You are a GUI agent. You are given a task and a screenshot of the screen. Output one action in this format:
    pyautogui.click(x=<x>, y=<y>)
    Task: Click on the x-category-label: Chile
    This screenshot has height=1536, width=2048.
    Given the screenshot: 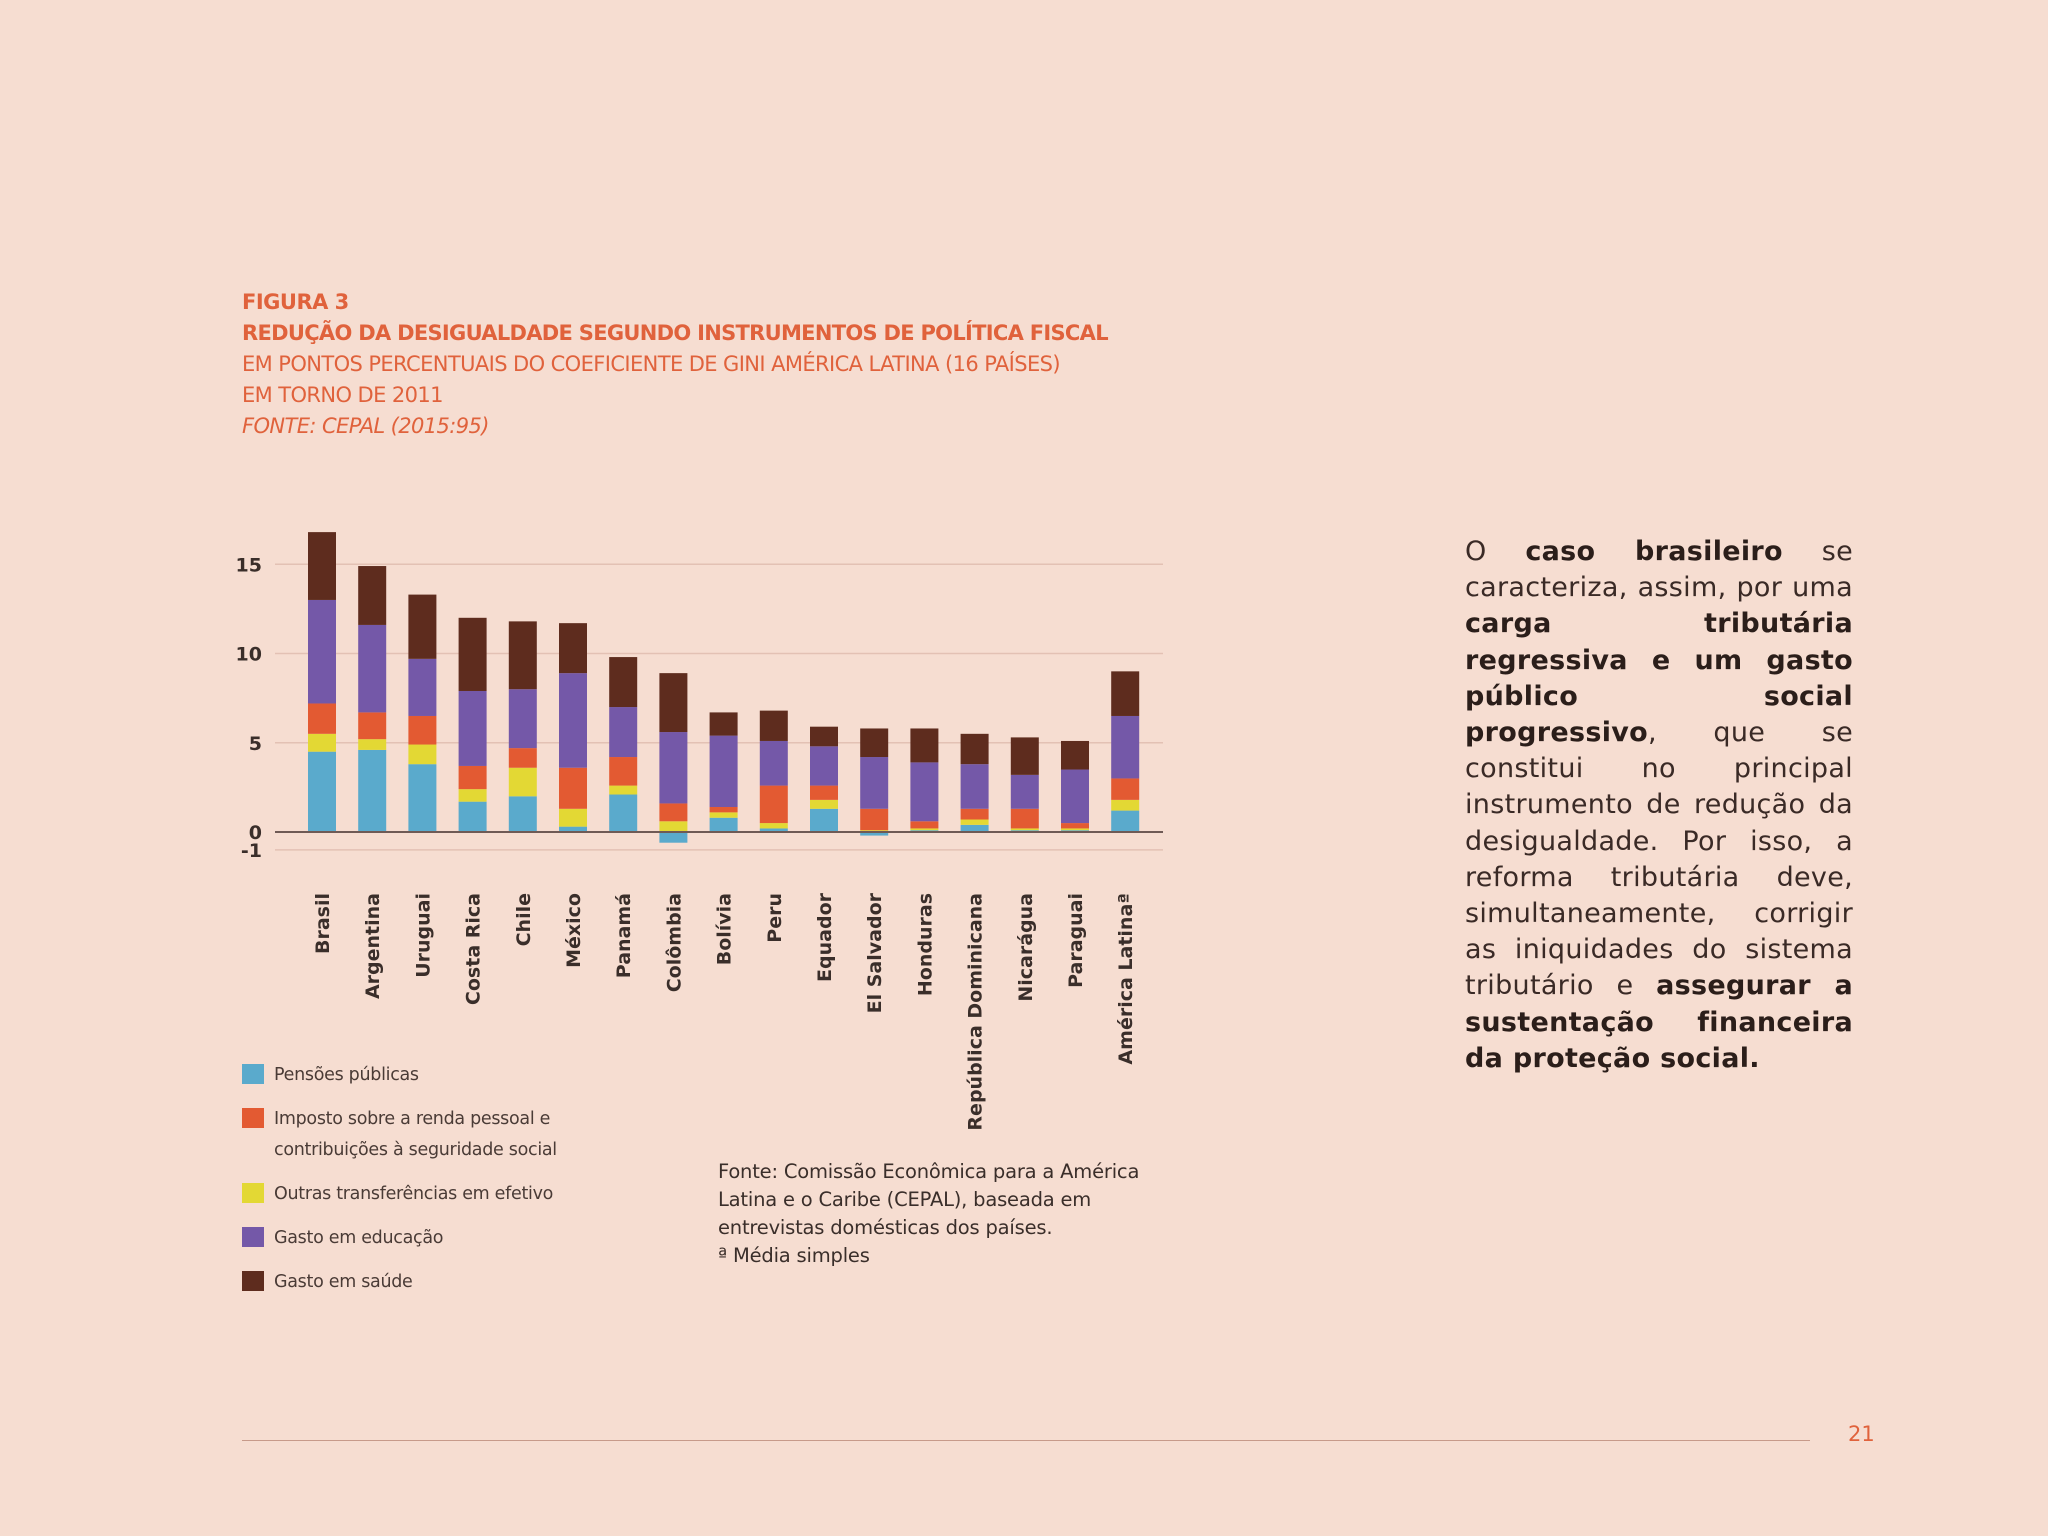 What is the action you would take?
    pyautogui.click(x=524, y=919)
    